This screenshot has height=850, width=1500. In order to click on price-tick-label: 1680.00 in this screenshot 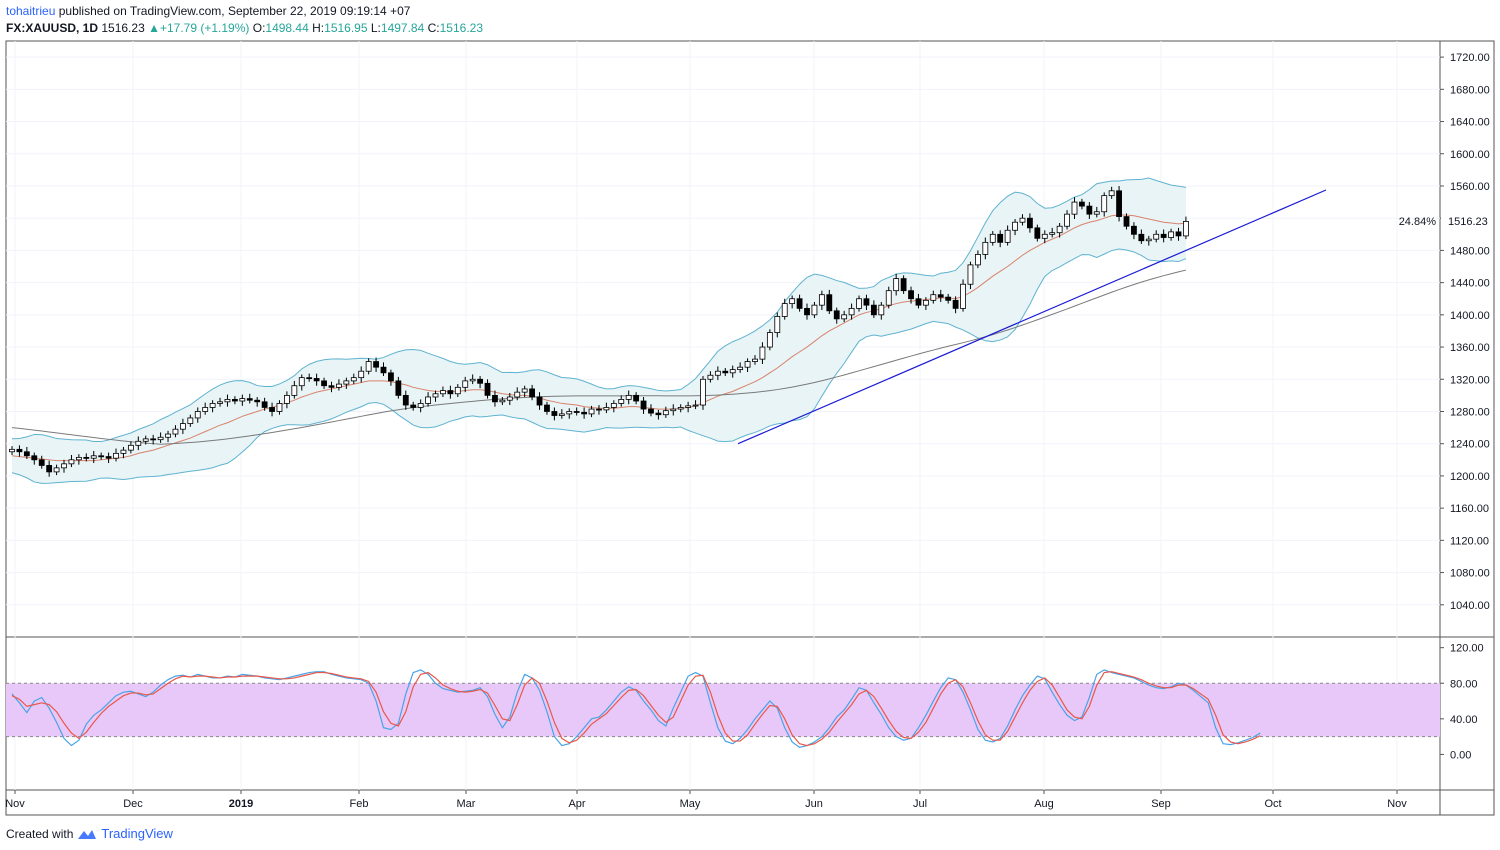, I will do `click(1470, 90)`.